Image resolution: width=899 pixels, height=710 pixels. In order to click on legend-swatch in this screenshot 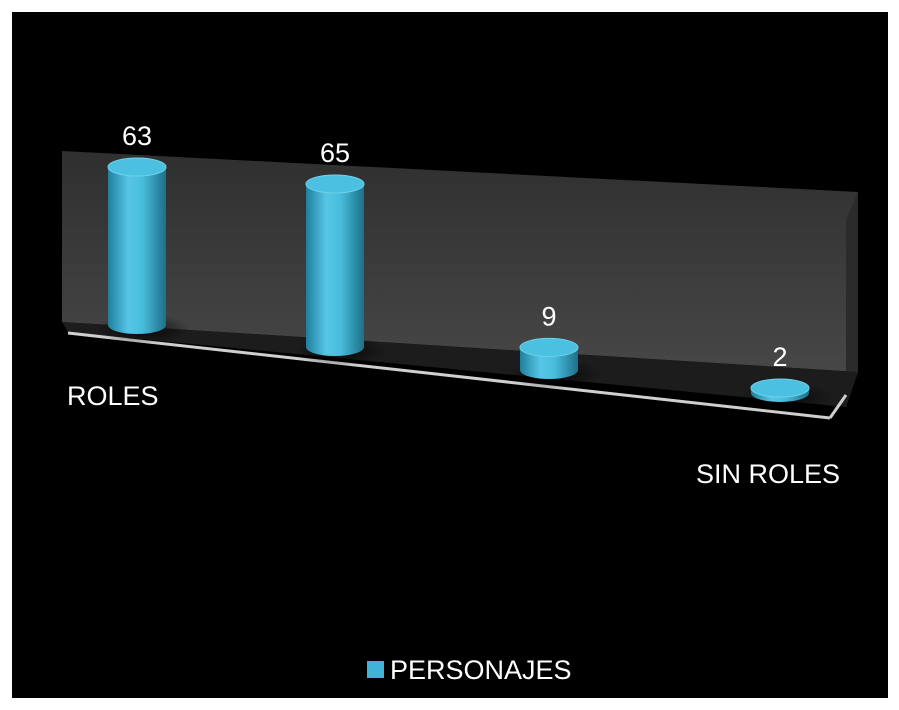, I will do `click(375, 669)`.